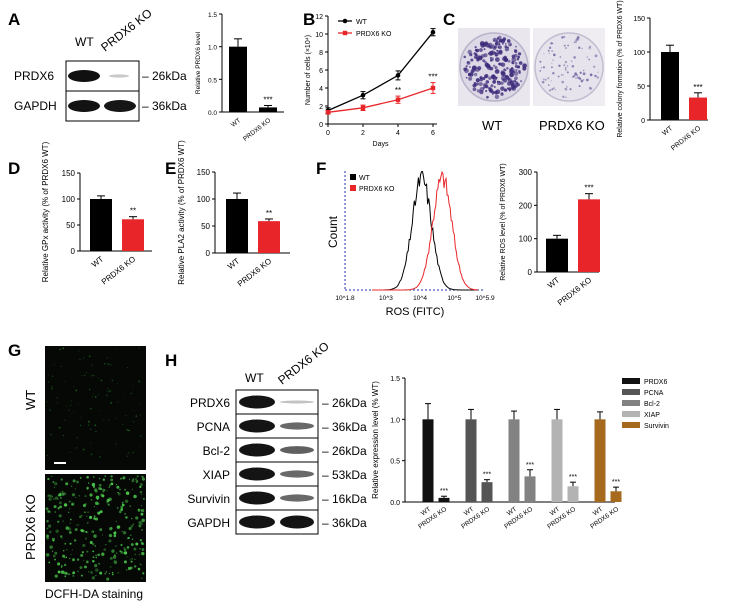  I want to click on y-tick-label-A: 0.5, so click(212, 80).